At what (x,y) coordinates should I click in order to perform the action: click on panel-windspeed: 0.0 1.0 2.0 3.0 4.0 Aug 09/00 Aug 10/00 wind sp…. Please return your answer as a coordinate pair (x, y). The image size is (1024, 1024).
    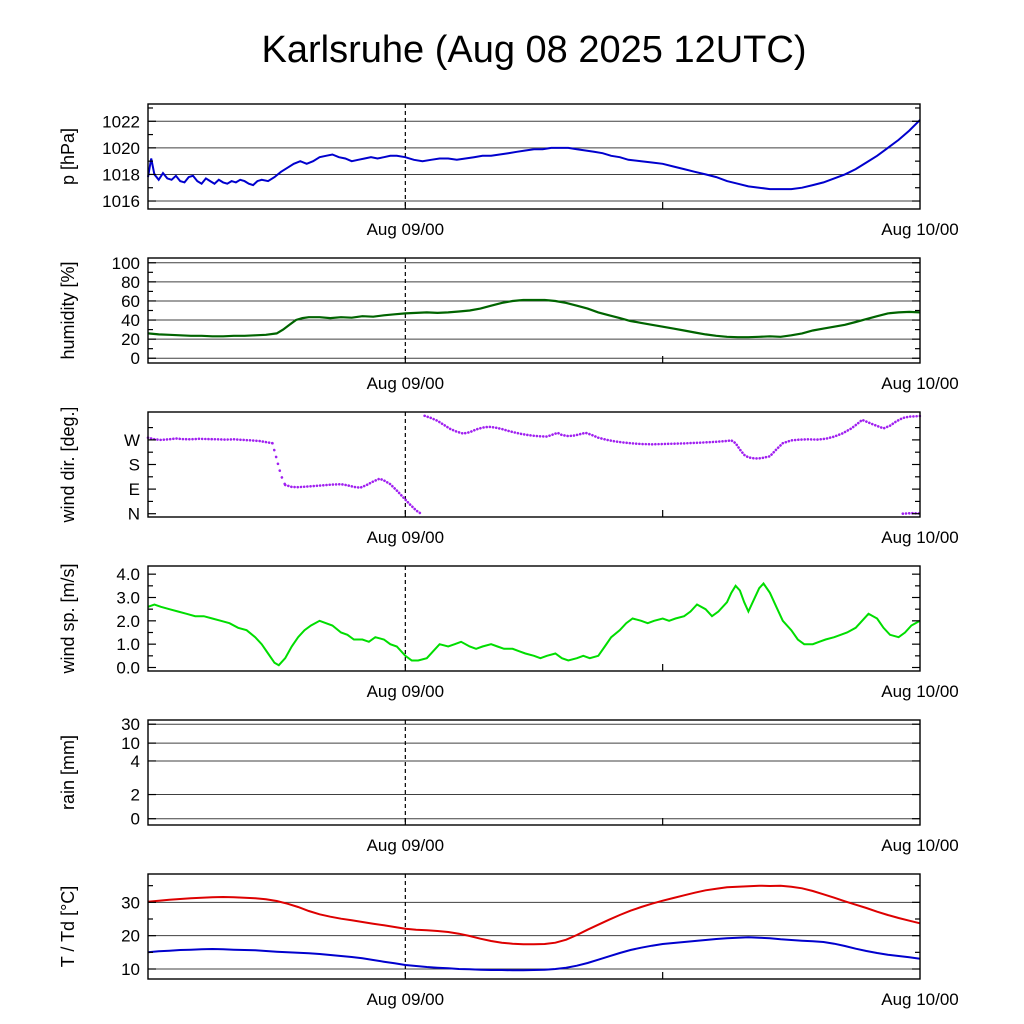
    Looking at the image, I should click on (508, 632).